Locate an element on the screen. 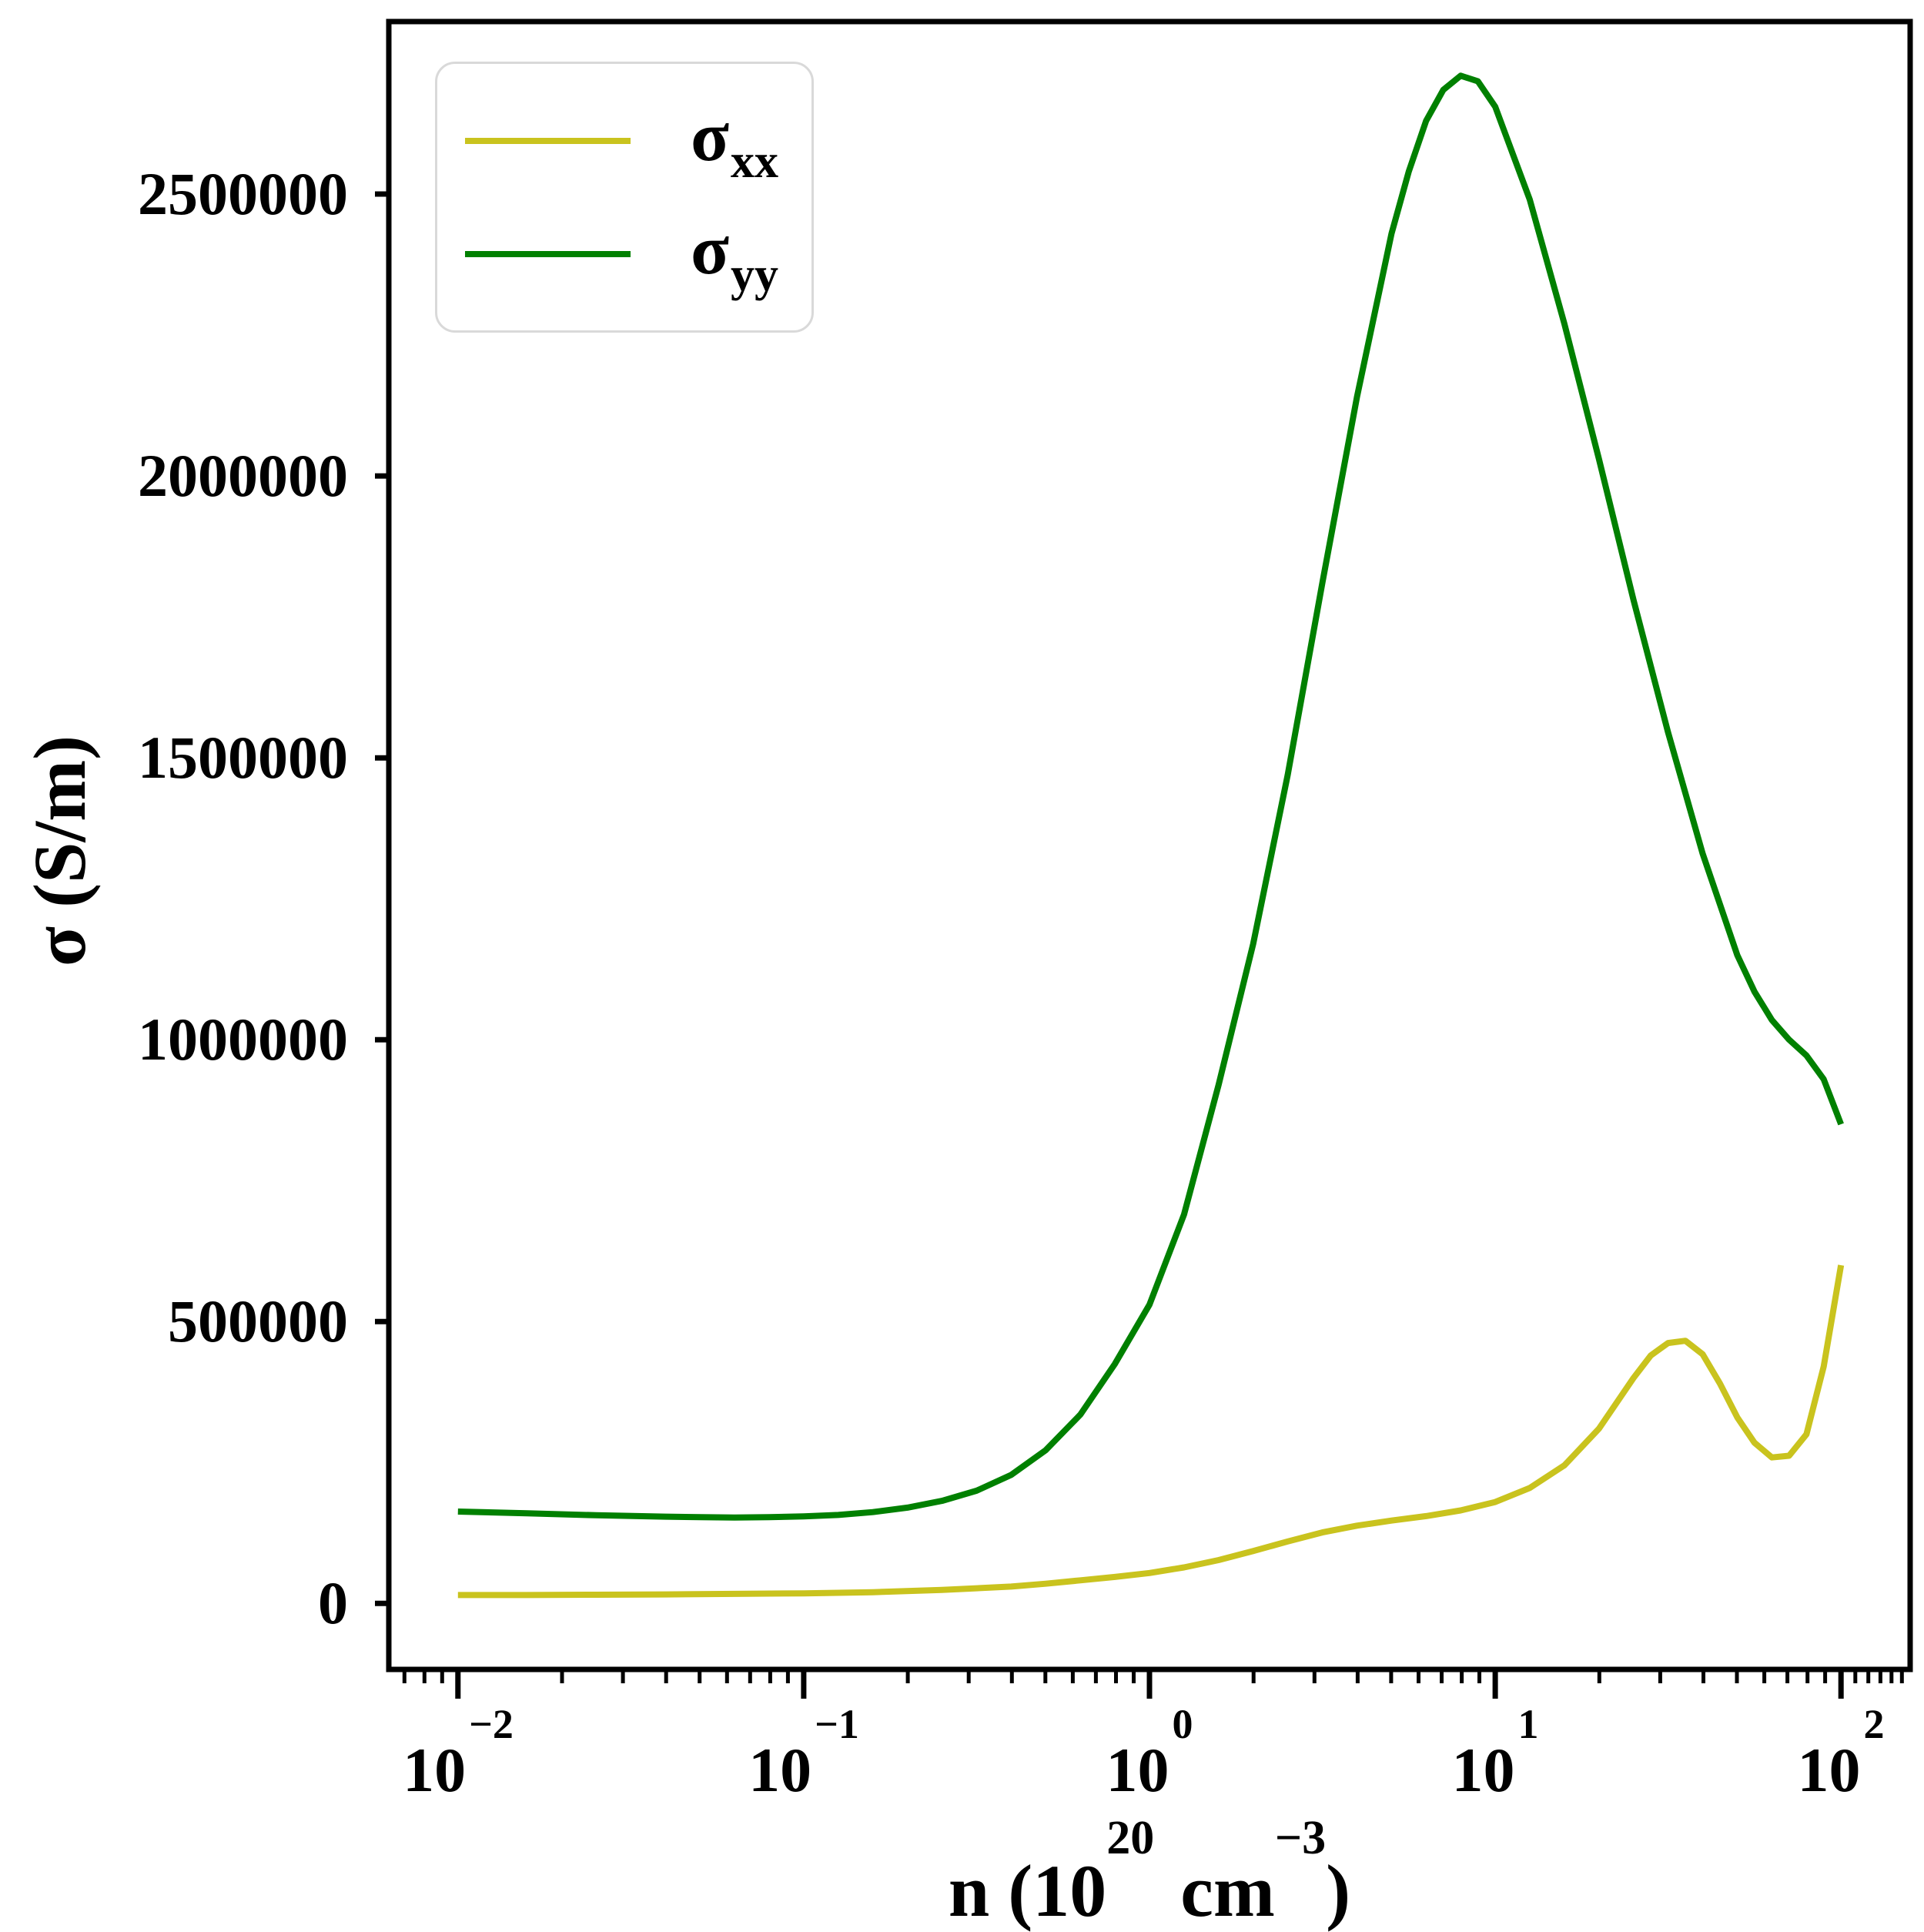 The image size is (1924, 1932). legend-label-sigma-xx: σxx is located at coordinates (735, 142).